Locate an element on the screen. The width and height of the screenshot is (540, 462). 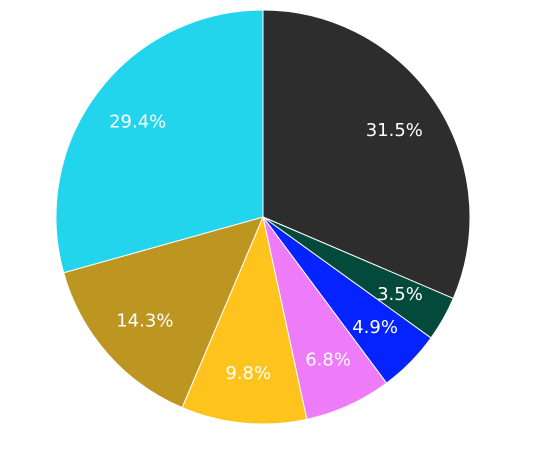
pie-slice-label-7: 29.4% is located at coordinates (137, 121).